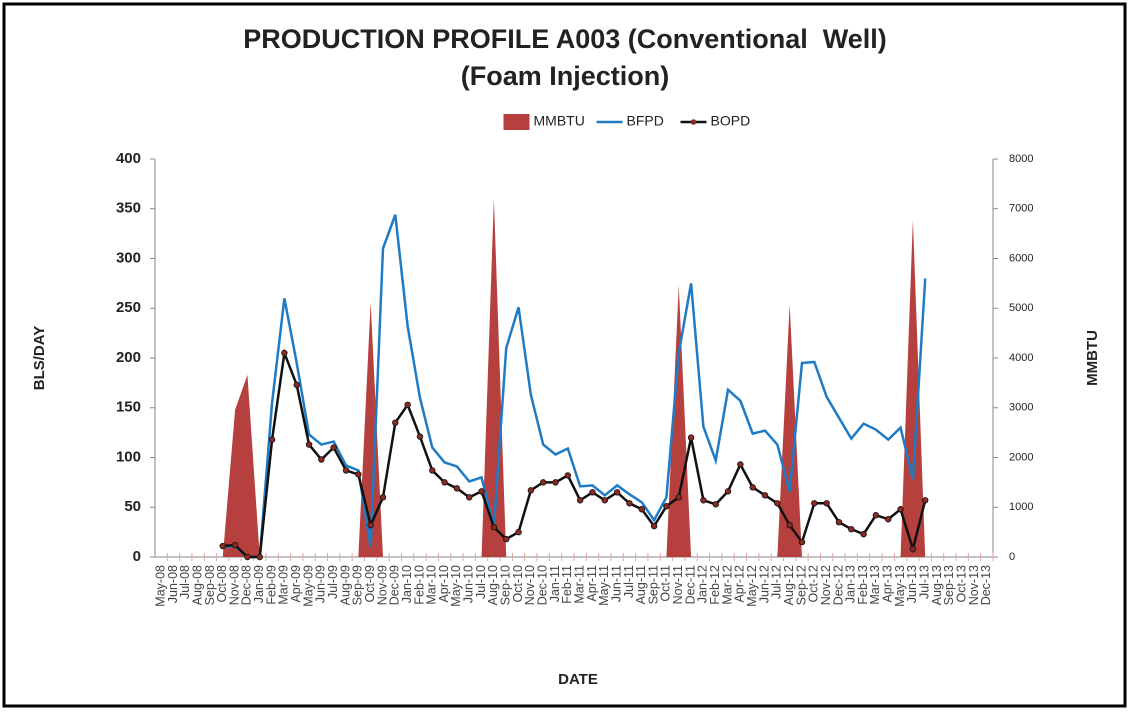  Describe the element at coordinates (345, 585) in the screenshot. I see `x-tick-label: Aug-09` at that location.